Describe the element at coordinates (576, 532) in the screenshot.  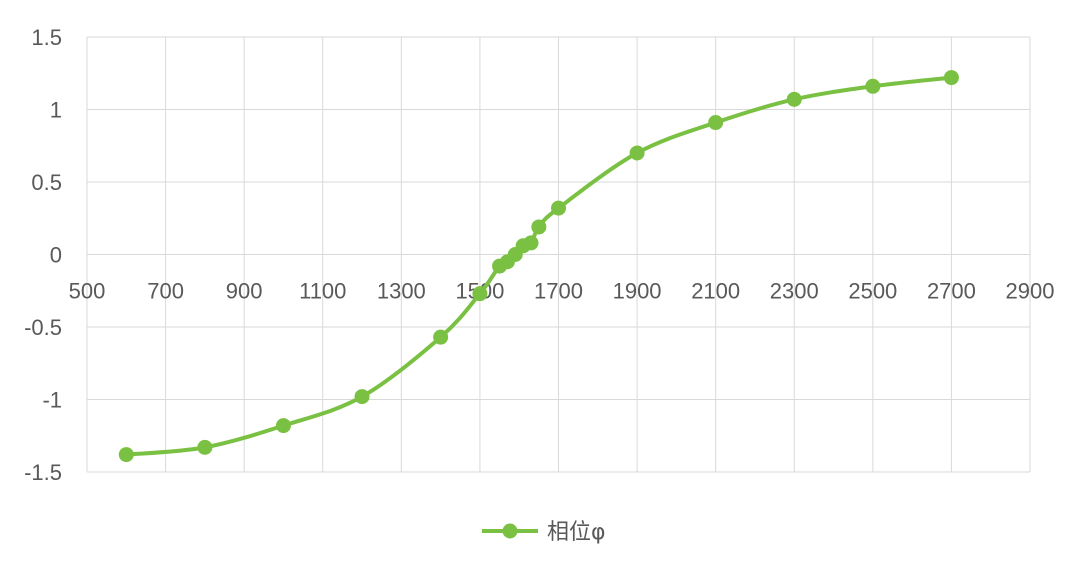
I see `legend-label: 相位φ` at that location.